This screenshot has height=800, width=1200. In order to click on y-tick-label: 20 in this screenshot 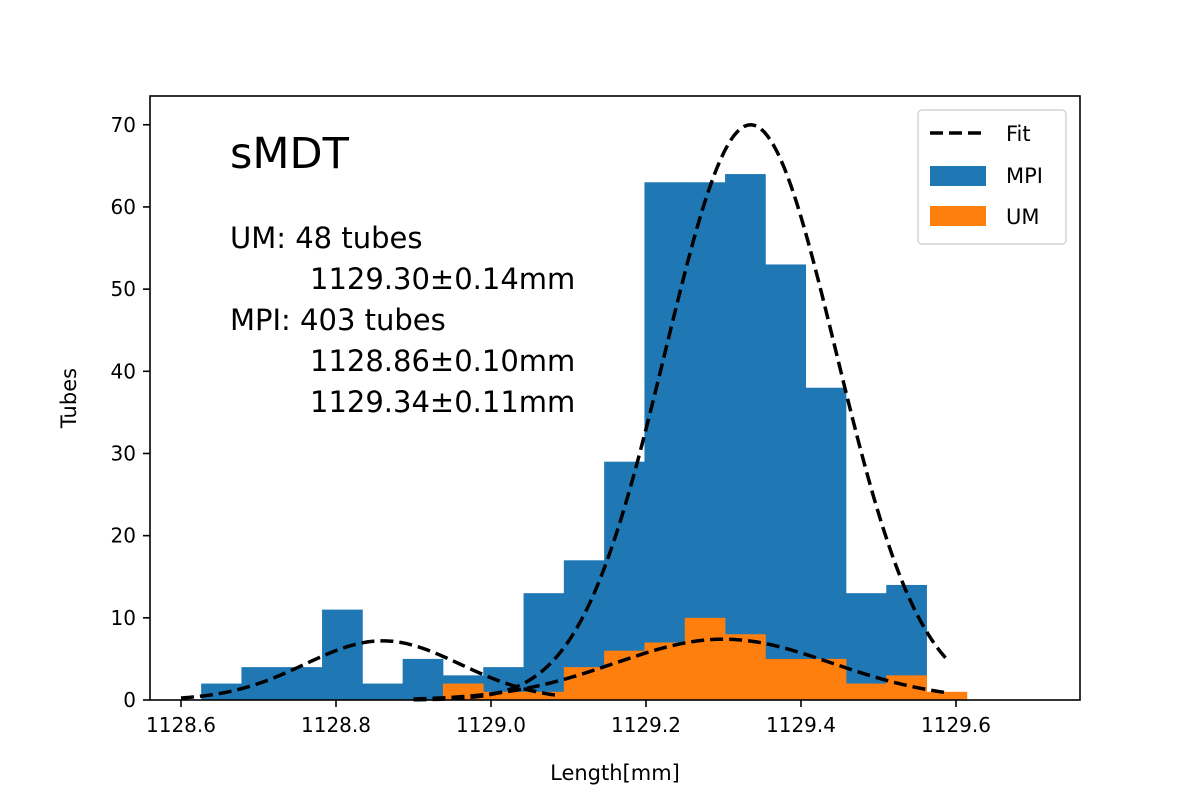, I will do `click(123, 536)`.